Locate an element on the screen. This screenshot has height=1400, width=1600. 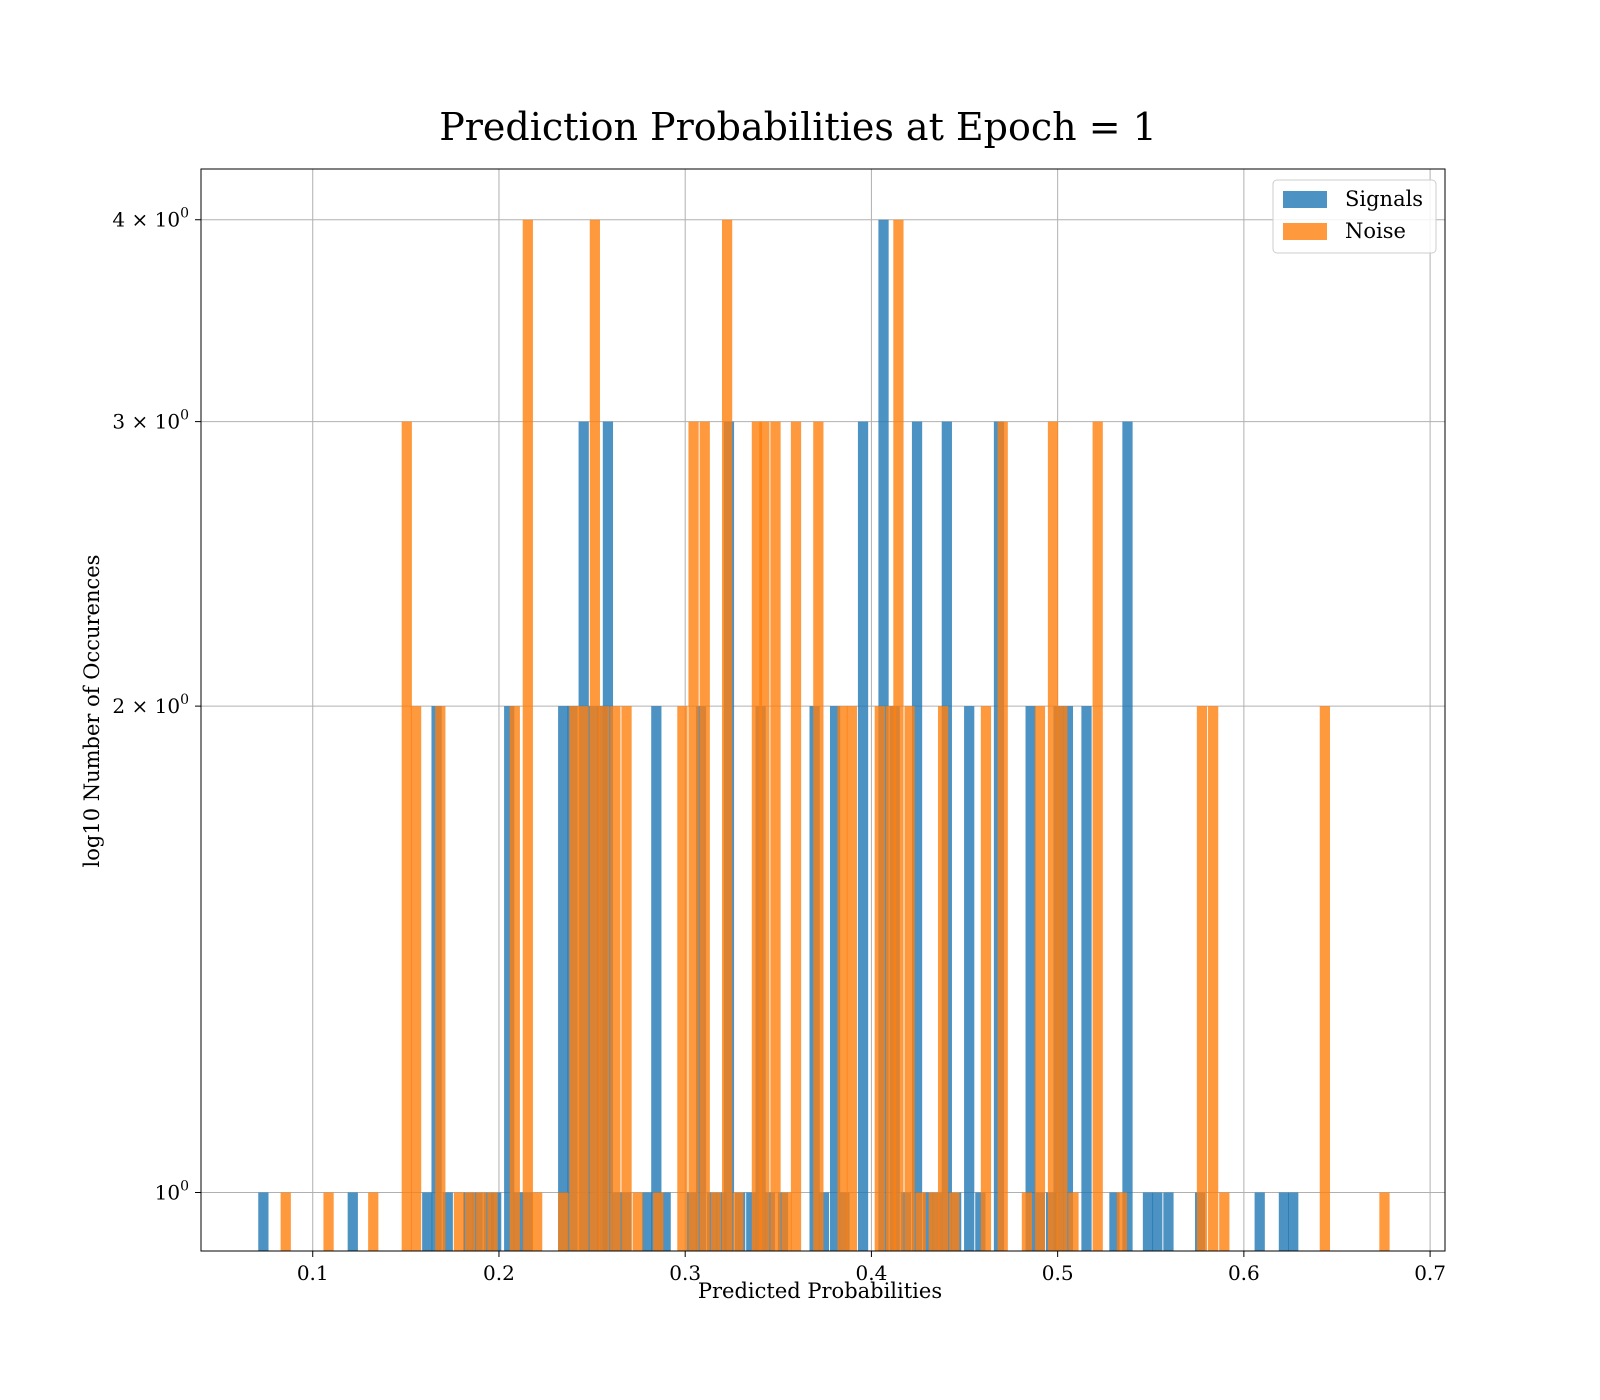
y-axis-ticks: 100 2 × 100 3 × 100 4 × 100 is located at coordinates (156, 705).